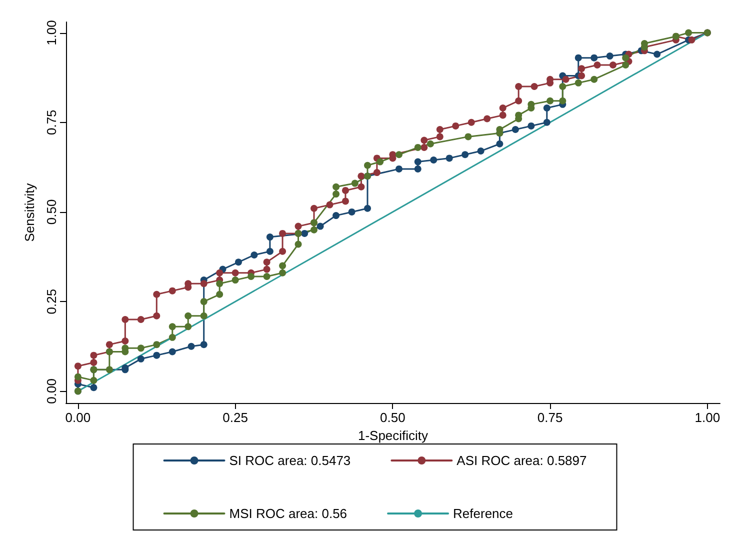  Describe the element at coordinates (51, 212) in the screenshot. I see `y-tick-label: 0.50` at that location.